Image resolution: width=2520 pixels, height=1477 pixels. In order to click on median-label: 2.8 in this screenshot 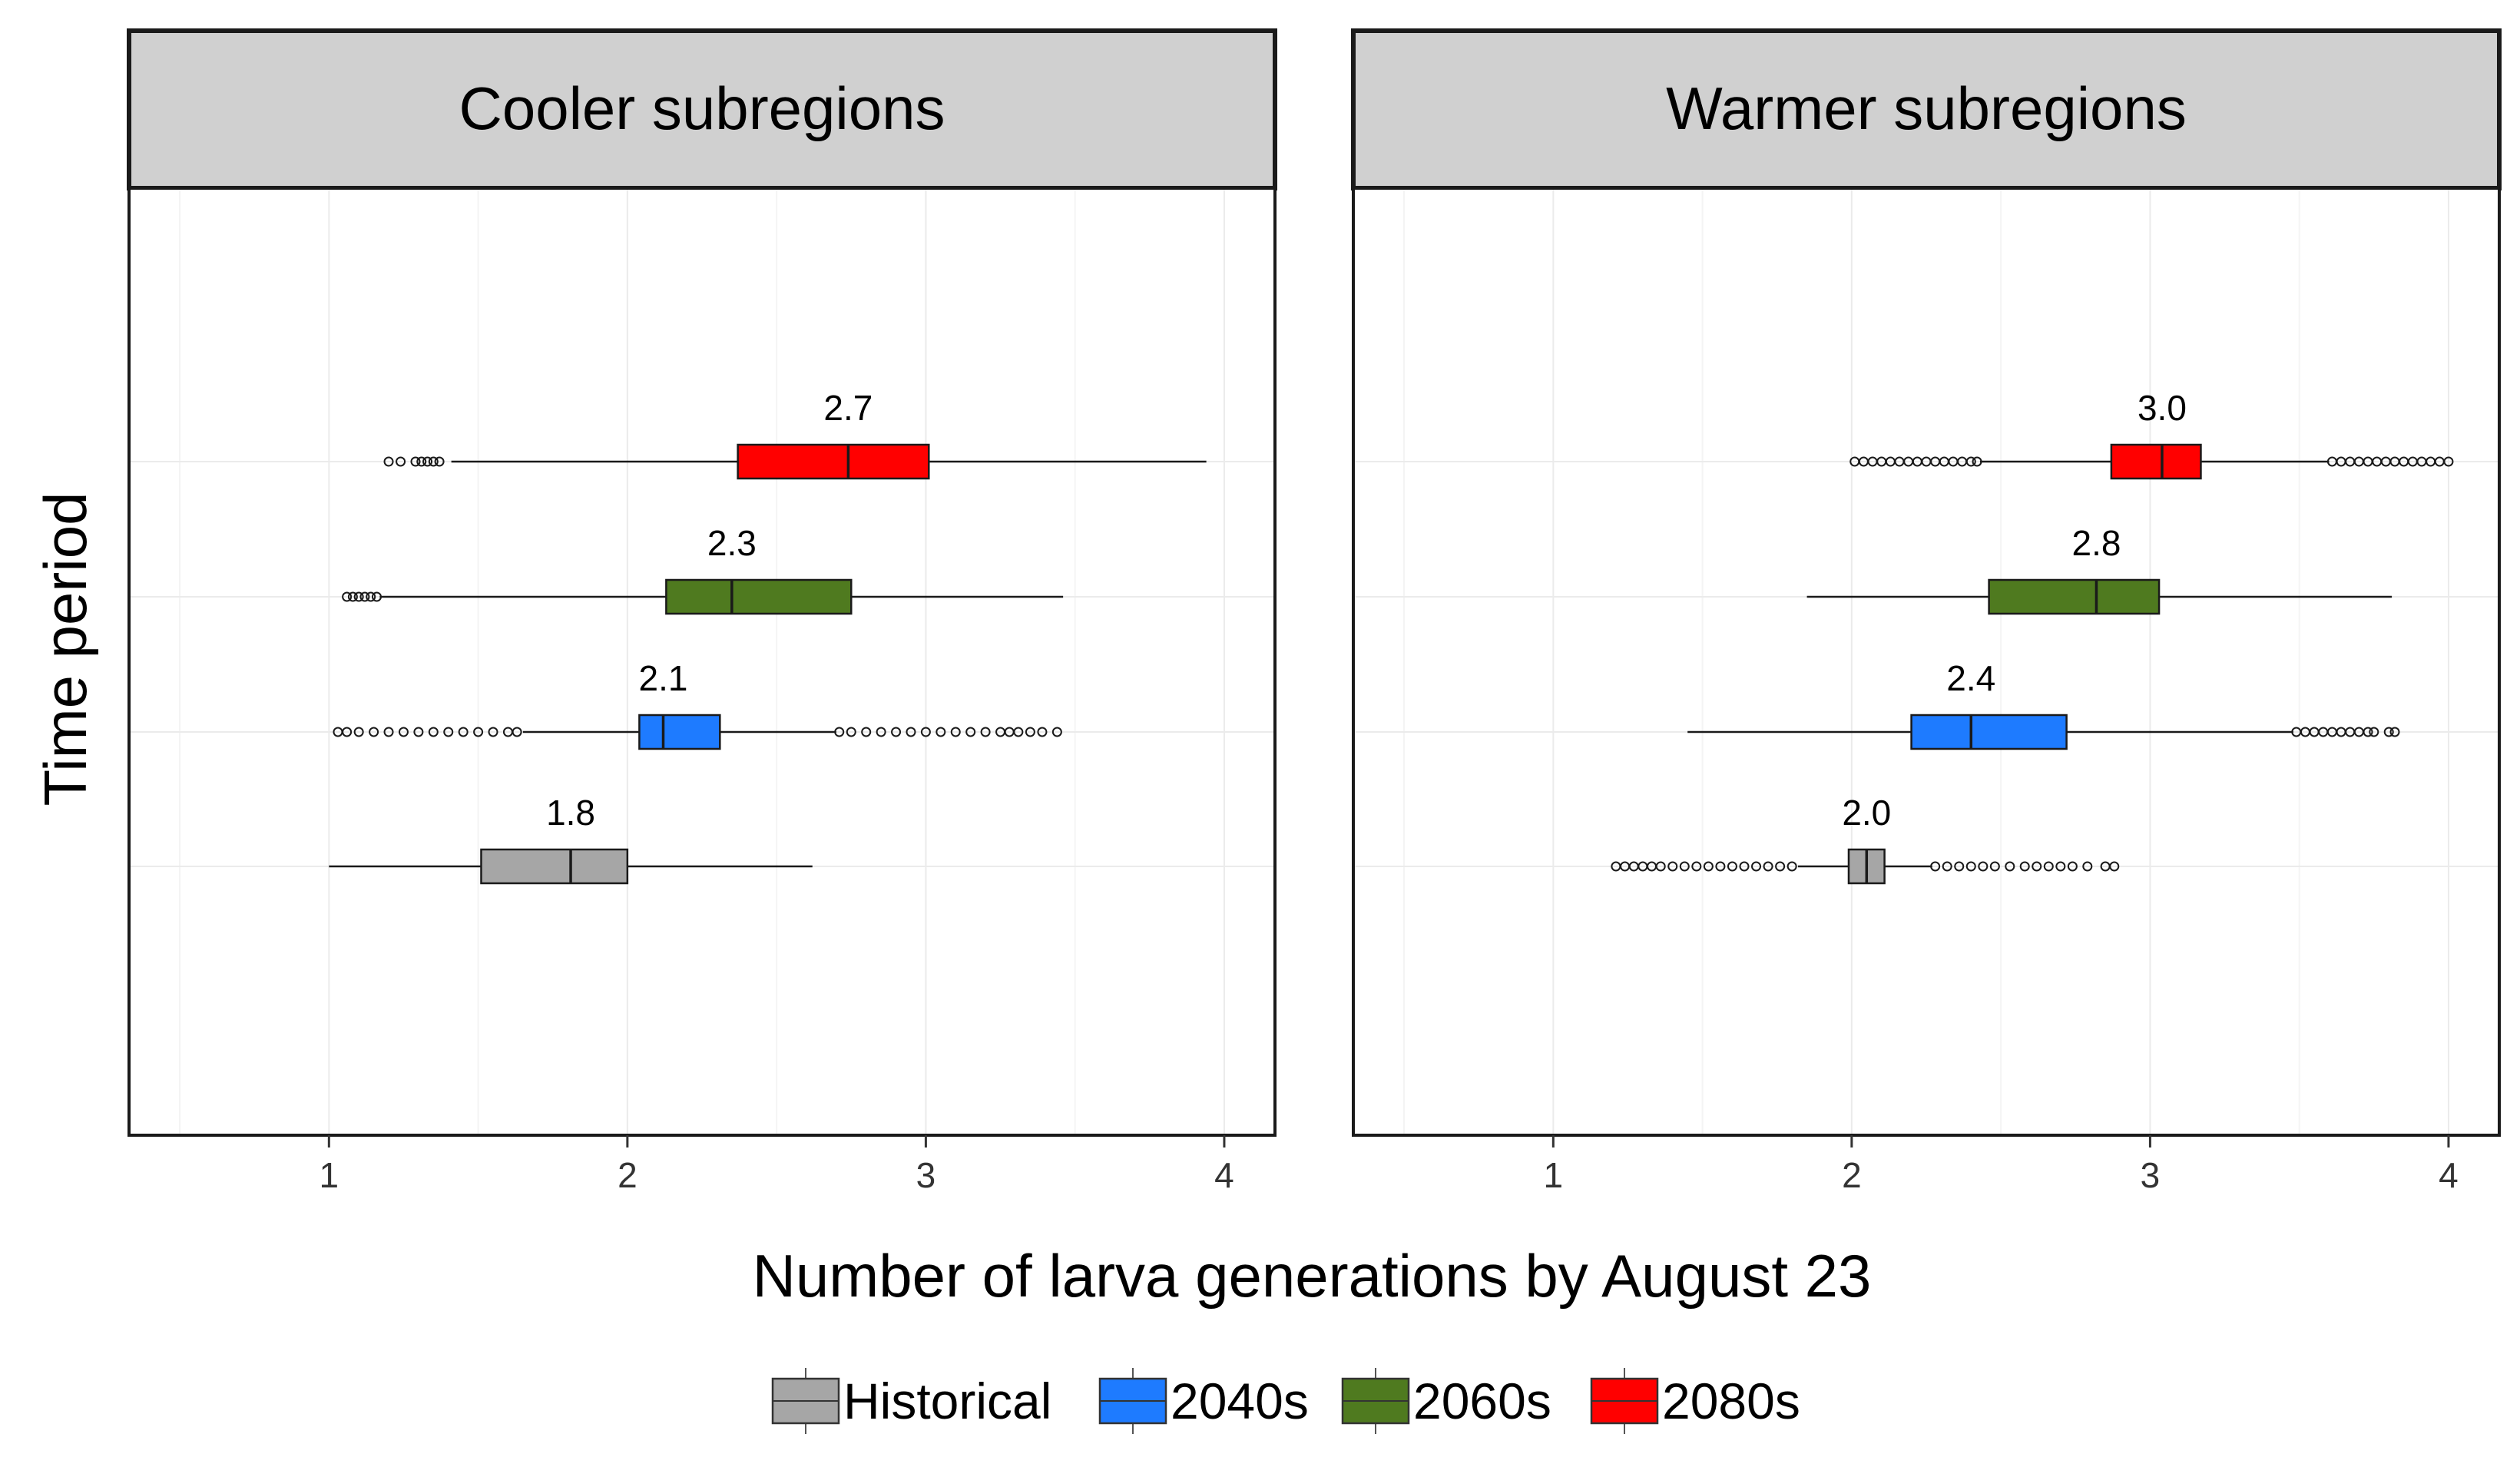, I will do `click(2096, 543)`.